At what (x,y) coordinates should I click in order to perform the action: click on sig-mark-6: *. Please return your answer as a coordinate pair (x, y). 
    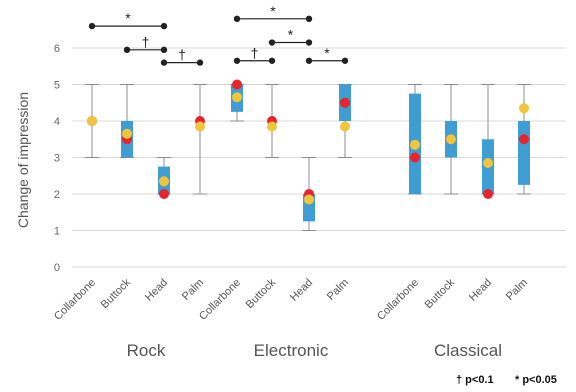
    Looking at the image, I should click on (327, 53).